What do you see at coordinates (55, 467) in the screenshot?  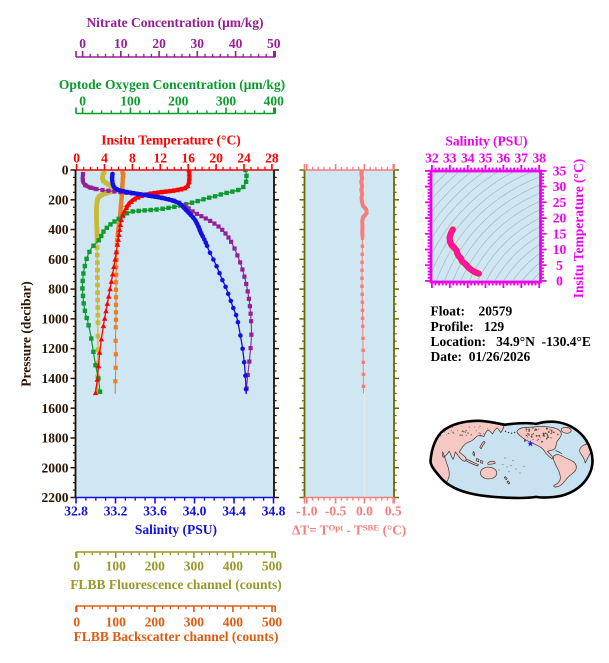 I see `svg-text: 2000` at bounding box center [55, 467].